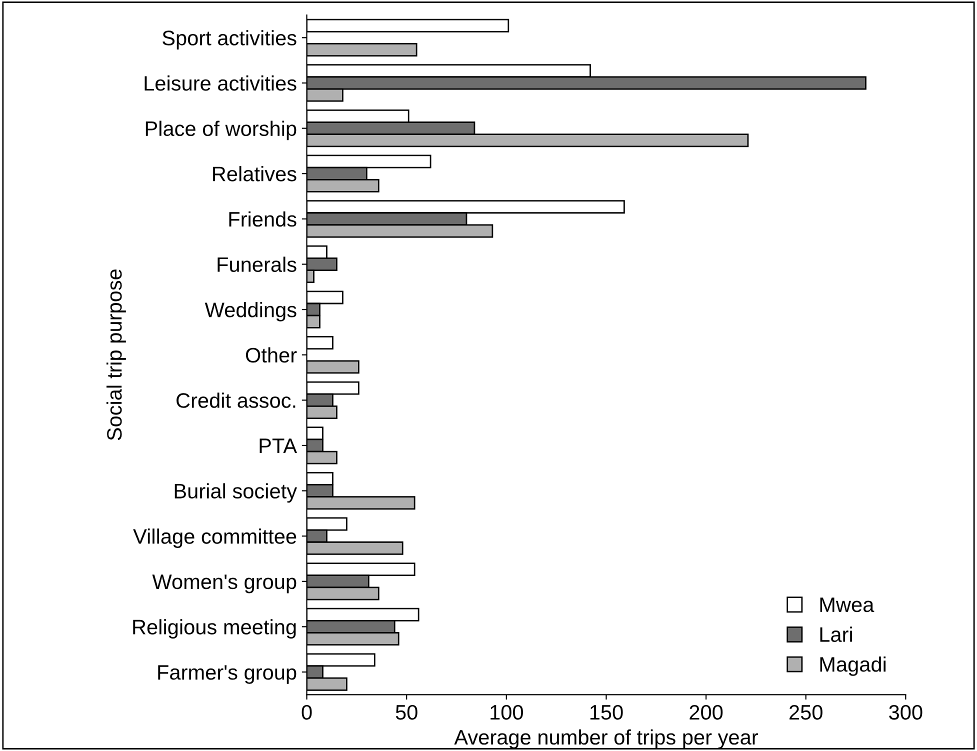  I want to click on legend-label: Mwea, so click(847, 605).